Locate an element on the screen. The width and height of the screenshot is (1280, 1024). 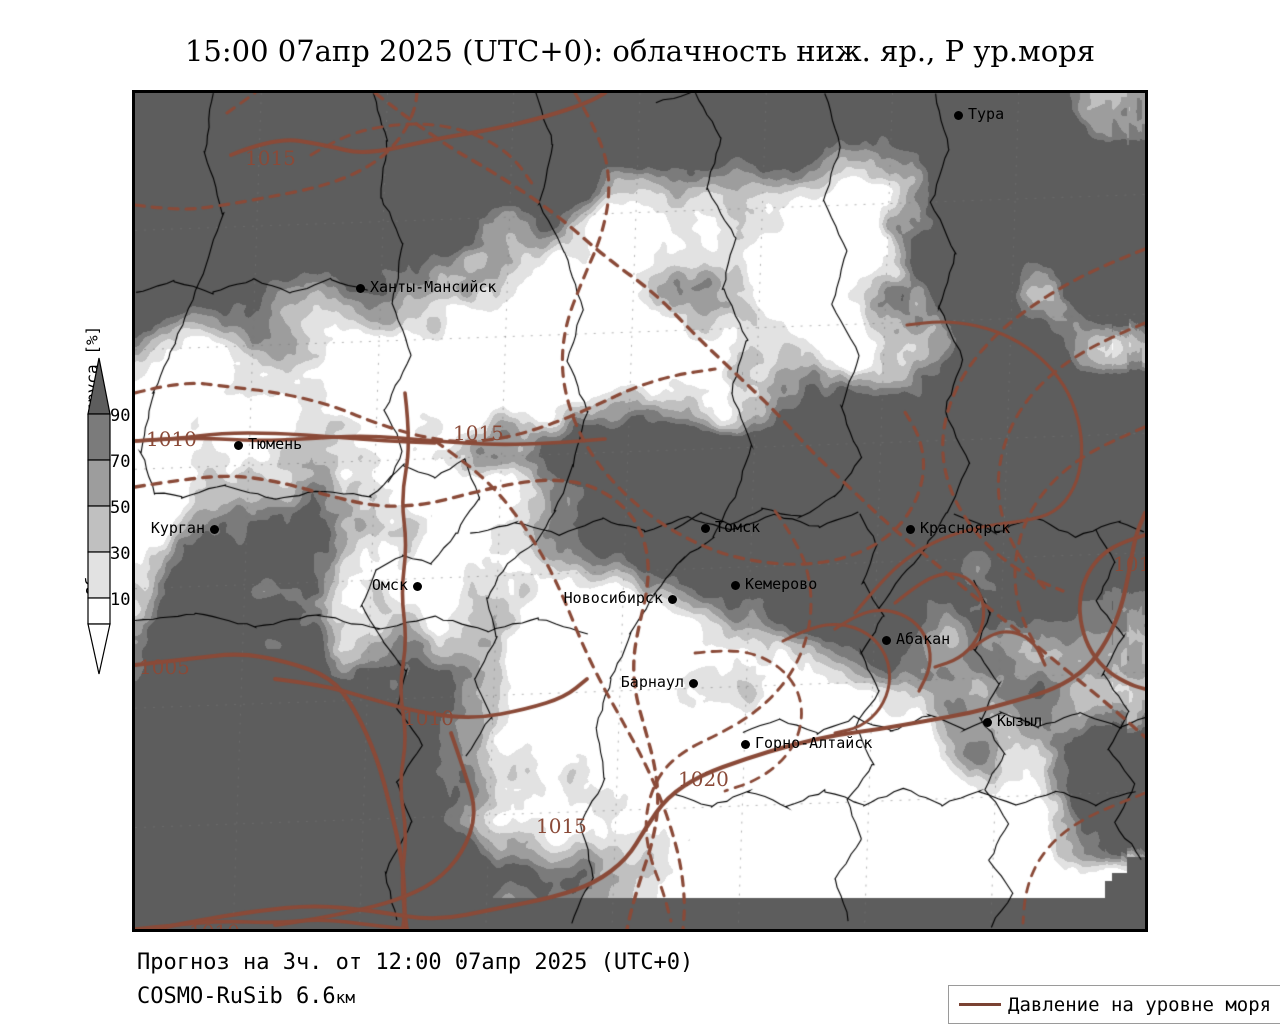
city-label-7: Омск is located at coordinates (396, 585).